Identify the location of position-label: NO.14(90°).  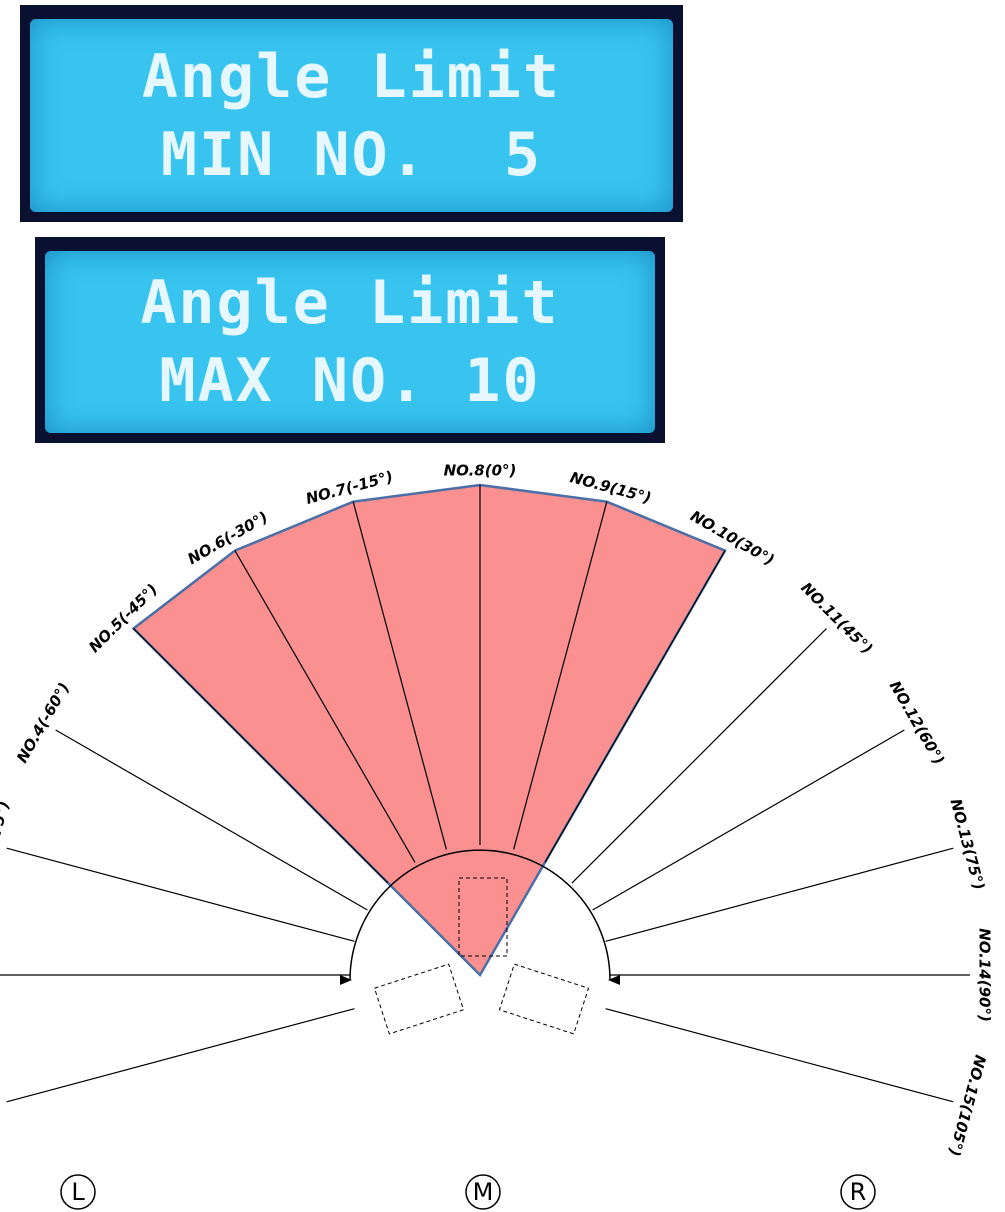
(985, 975).